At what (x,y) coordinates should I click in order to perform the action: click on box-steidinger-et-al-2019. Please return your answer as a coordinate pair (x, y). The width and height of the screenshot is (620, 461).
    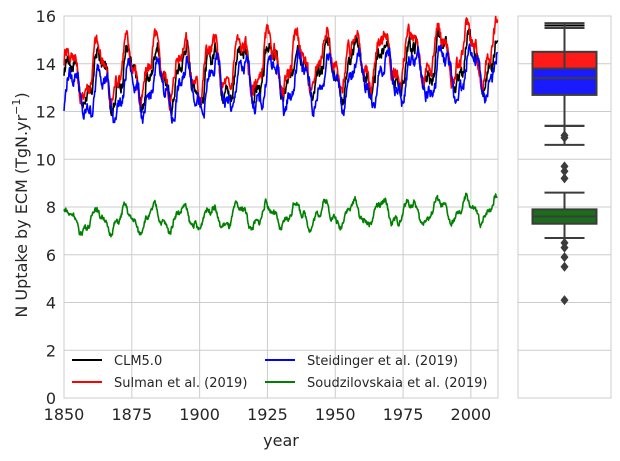
    Looking at the image, I should click on (564, 86).